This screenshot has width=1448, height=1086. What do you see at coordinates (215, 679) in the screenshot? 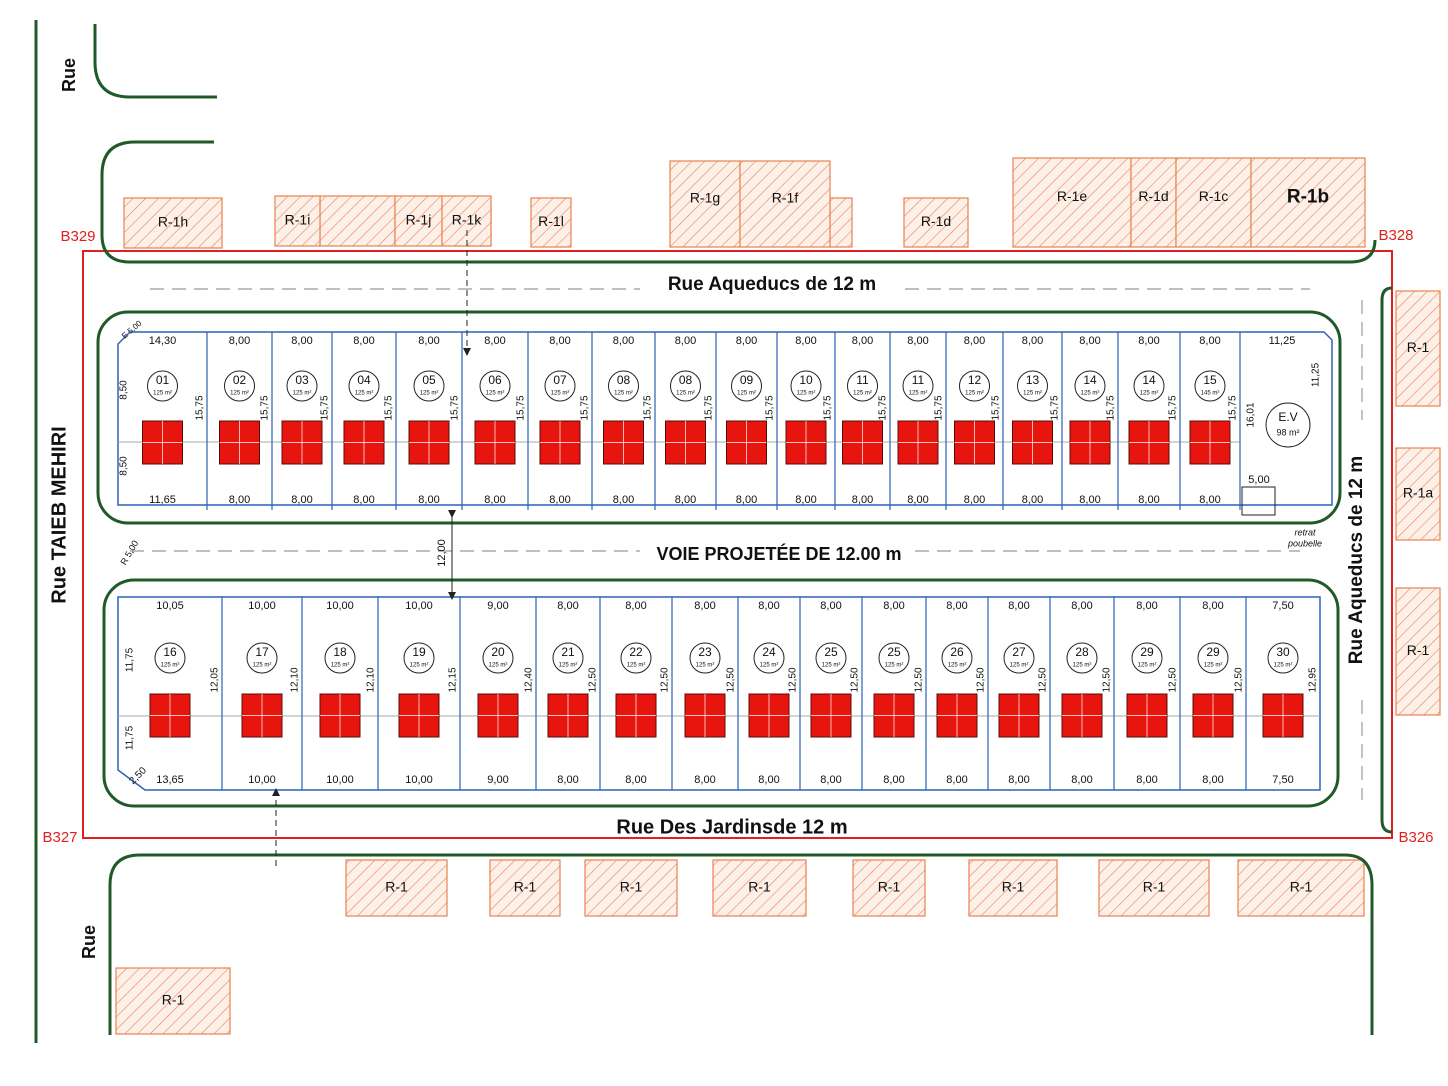
I see `lot-dimension: 12,05` at bounding box center [215, 679].